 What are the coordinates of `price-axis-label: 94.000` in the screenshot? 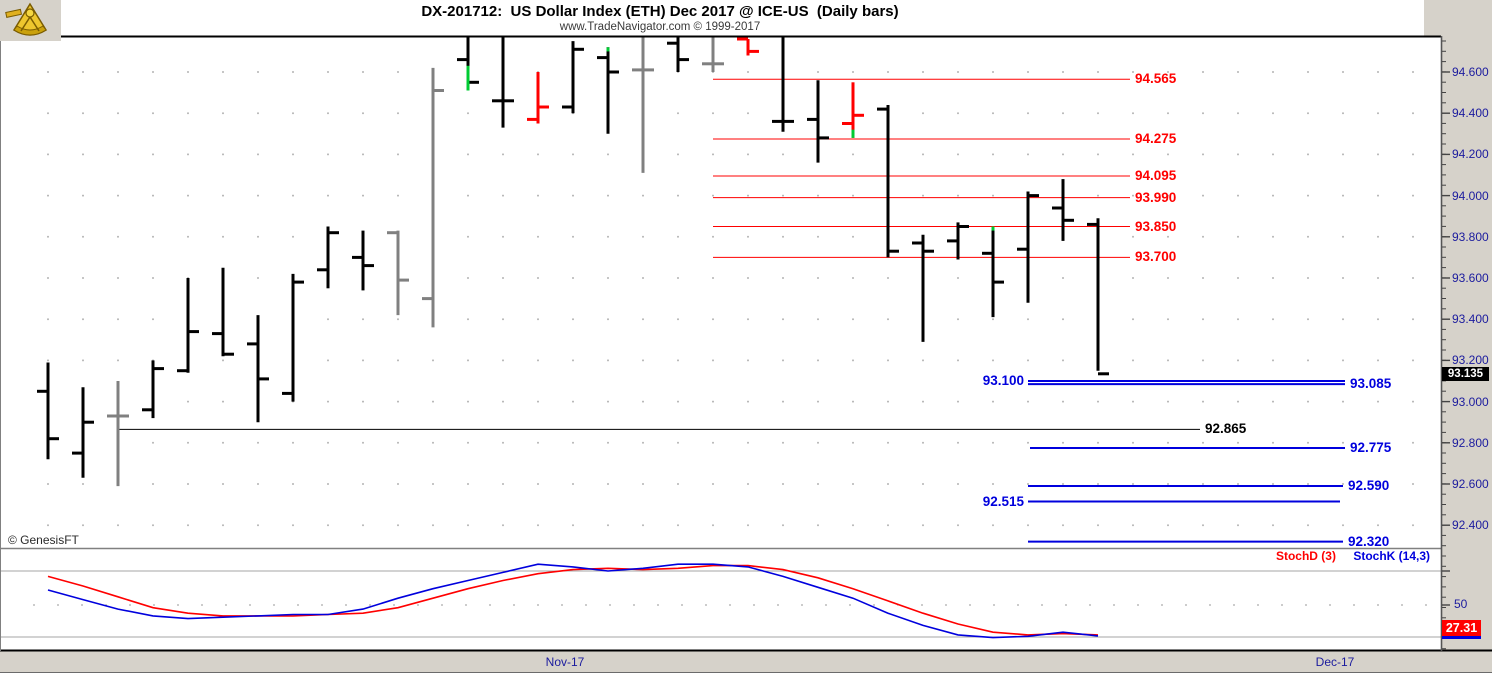 It's located at (1470, 195).